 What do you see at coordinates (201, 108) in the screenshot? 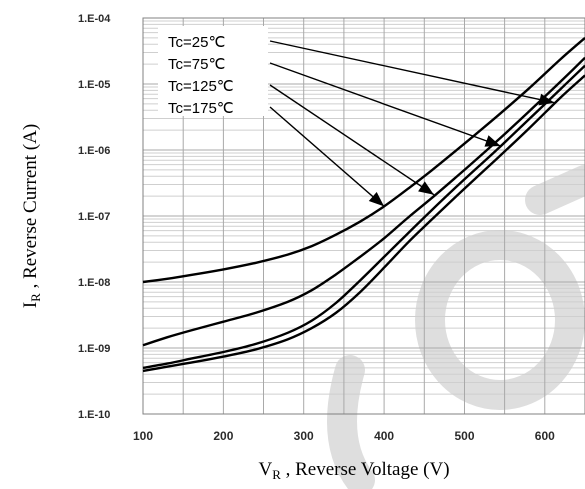
I see `legend-label-series-4: Tc=175℃` at bounding box center [201, 108].